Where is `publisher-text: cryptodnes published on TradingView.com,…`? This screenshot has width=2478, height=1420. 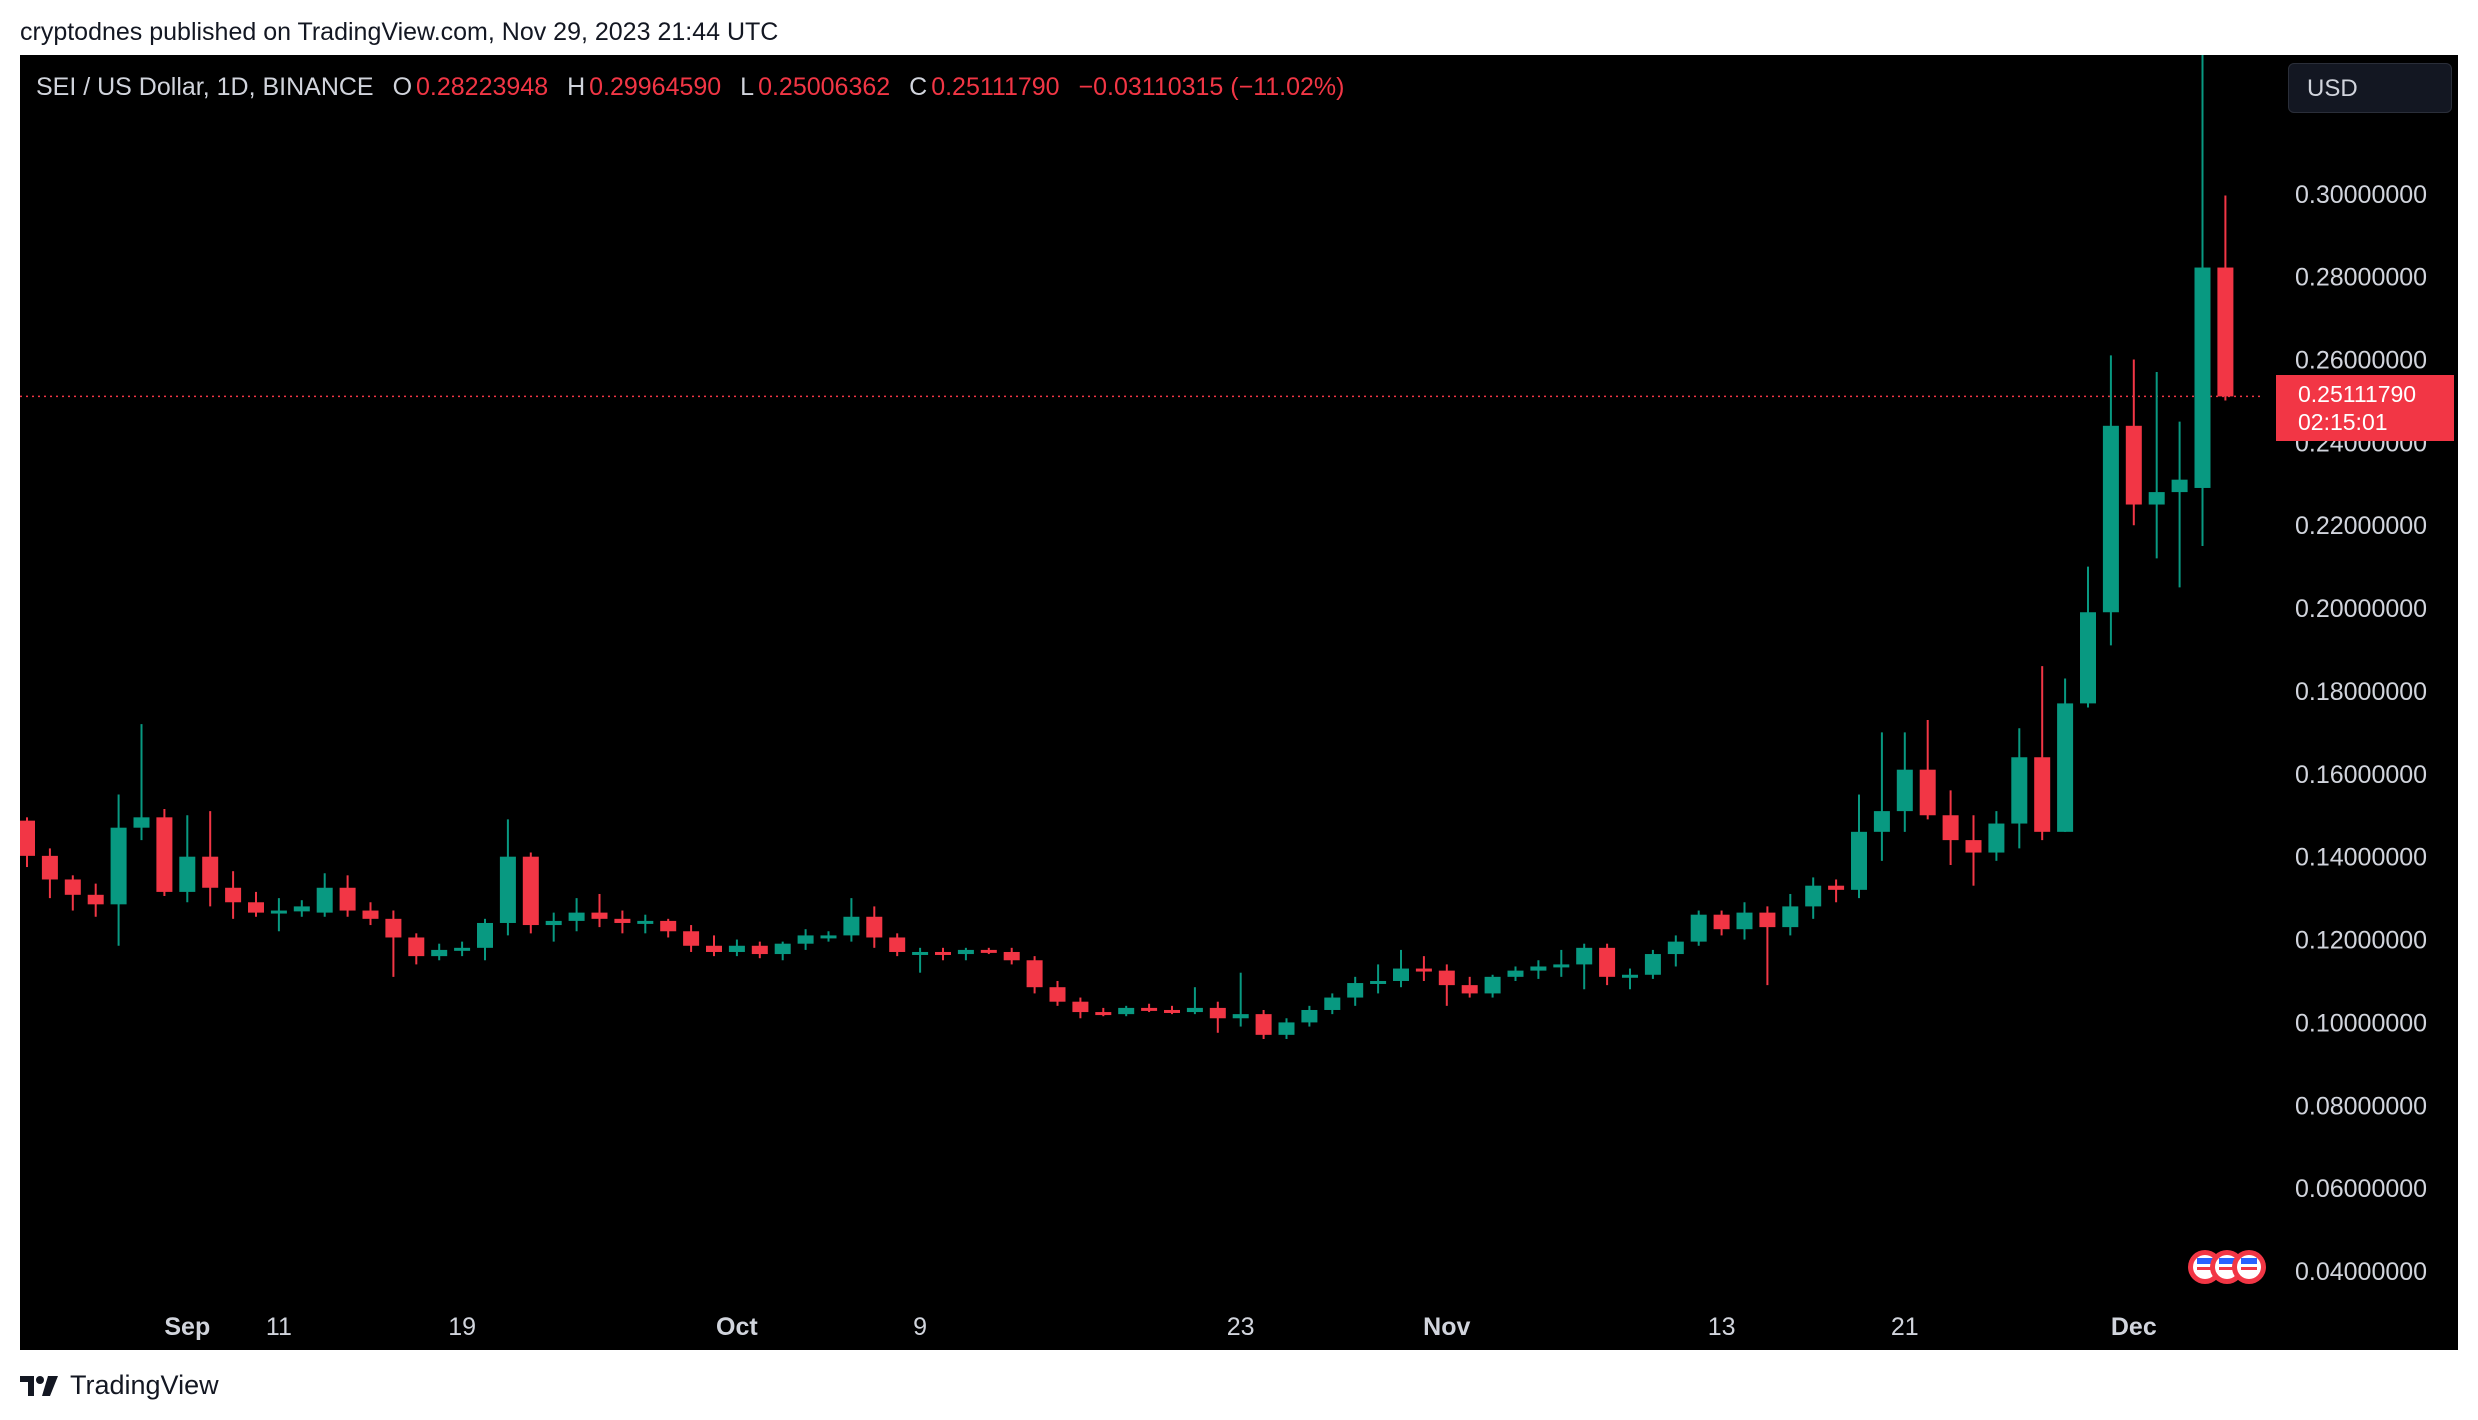 publisher-text: cryptodnes published on TradingView.com,… is located at coordinates (399, 32).